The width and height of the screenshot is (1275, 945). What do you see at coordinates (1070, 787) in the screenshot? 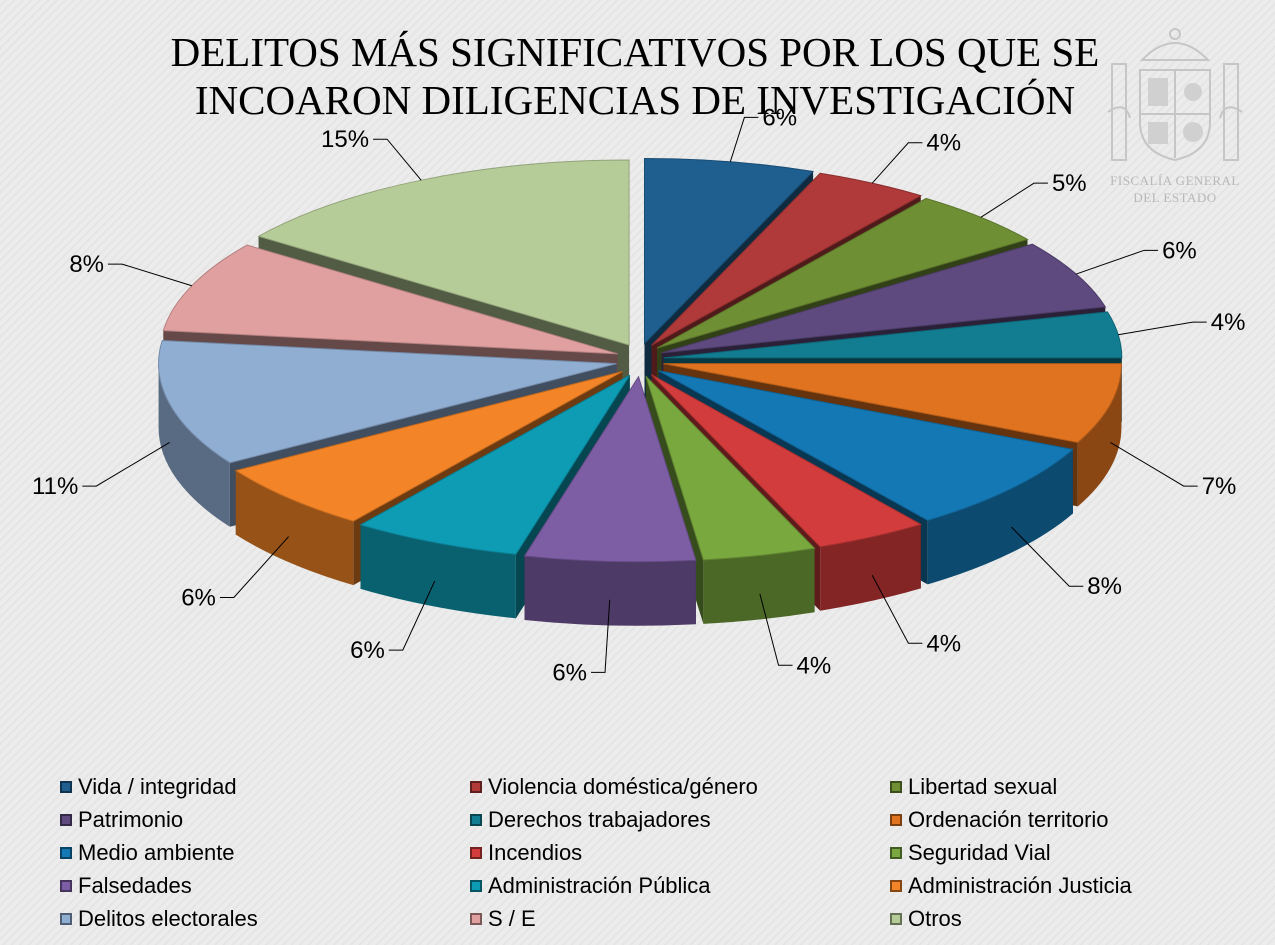
I see `legend-item: Libertad sexual` at bounding box center [1070, 787].